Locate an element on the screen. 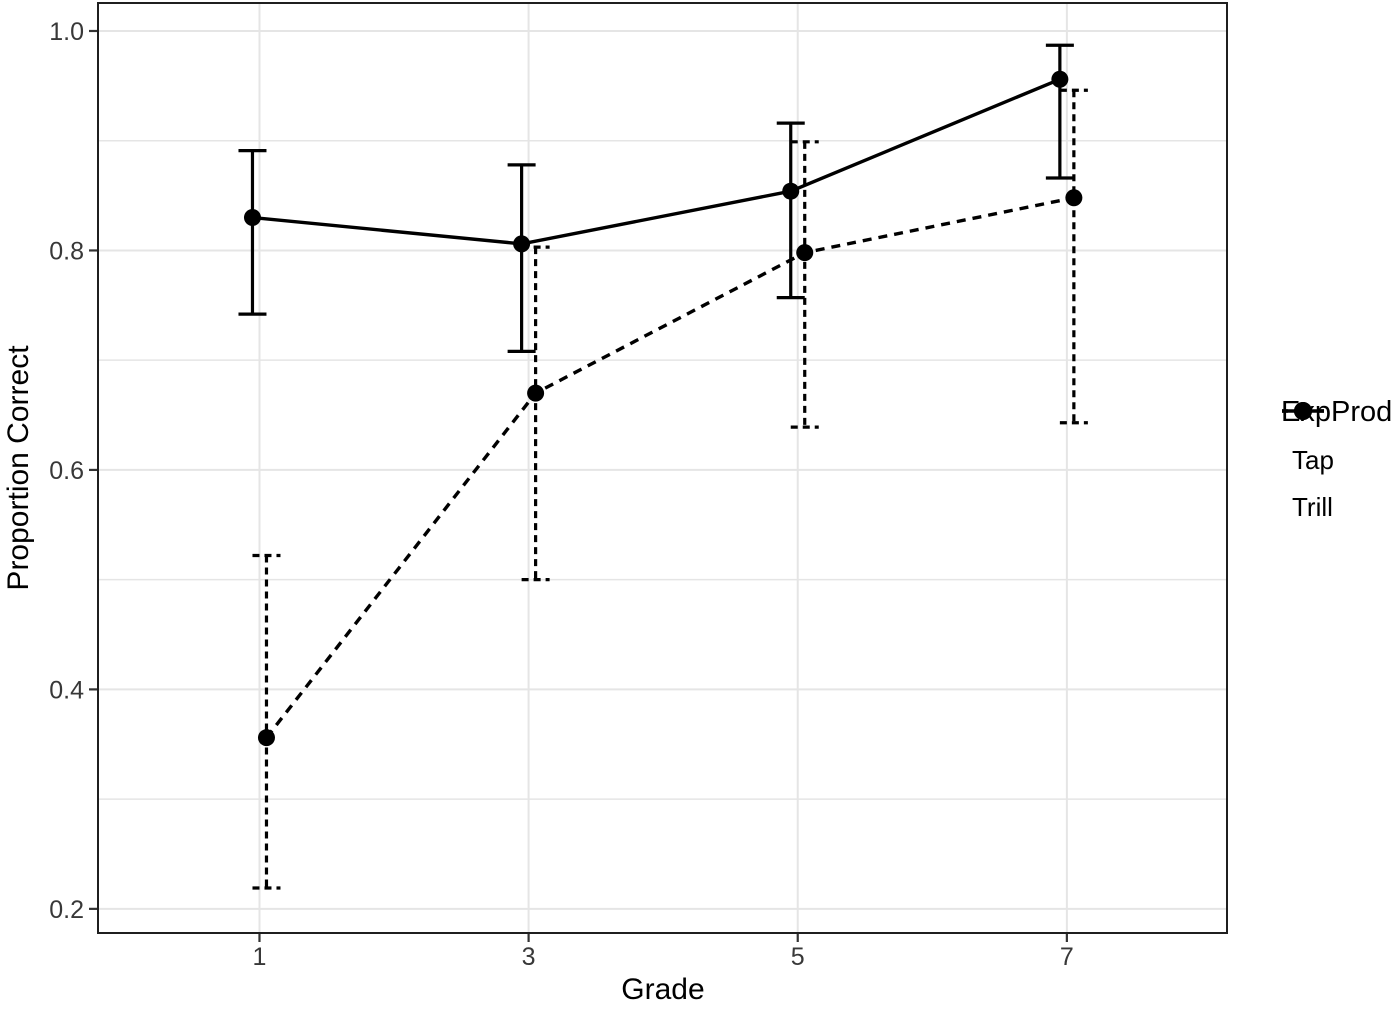 This screenshot has width=1400, height=1009. x-tick-label: 5 is located at coordinates (798, 957).